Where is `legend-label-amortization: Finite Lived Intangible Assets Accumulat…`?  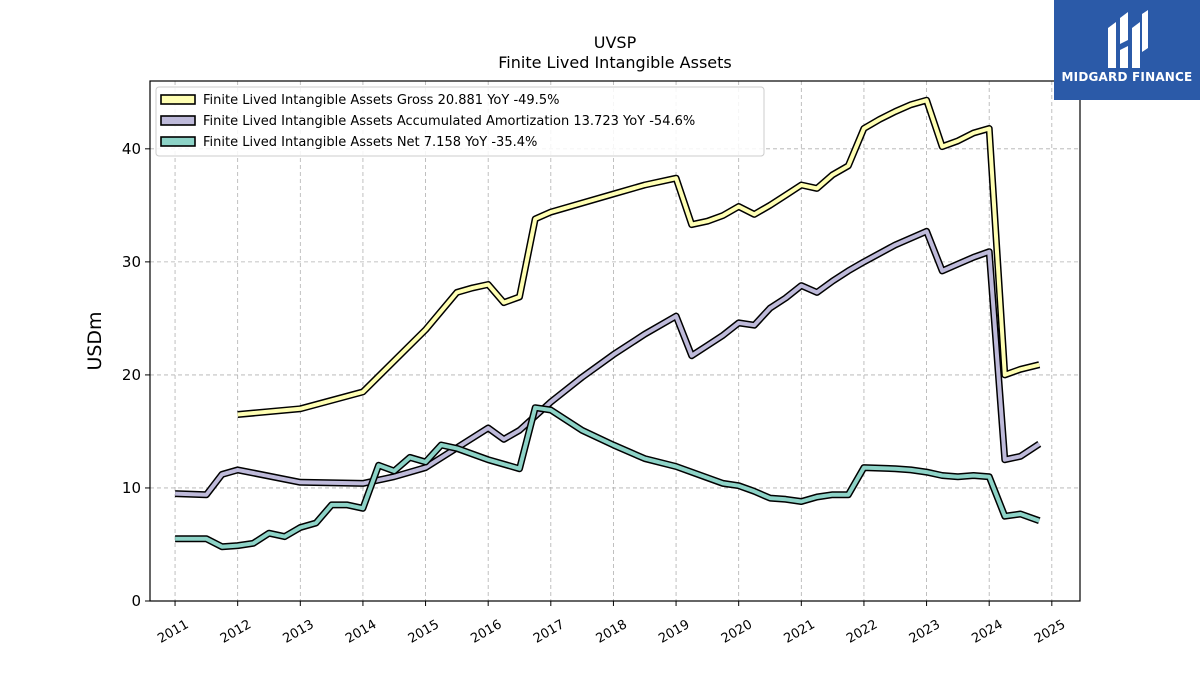 legend-label-amortization: Finite Lived Intangible Assets Accumulat… is located at coordinates (449, 121).